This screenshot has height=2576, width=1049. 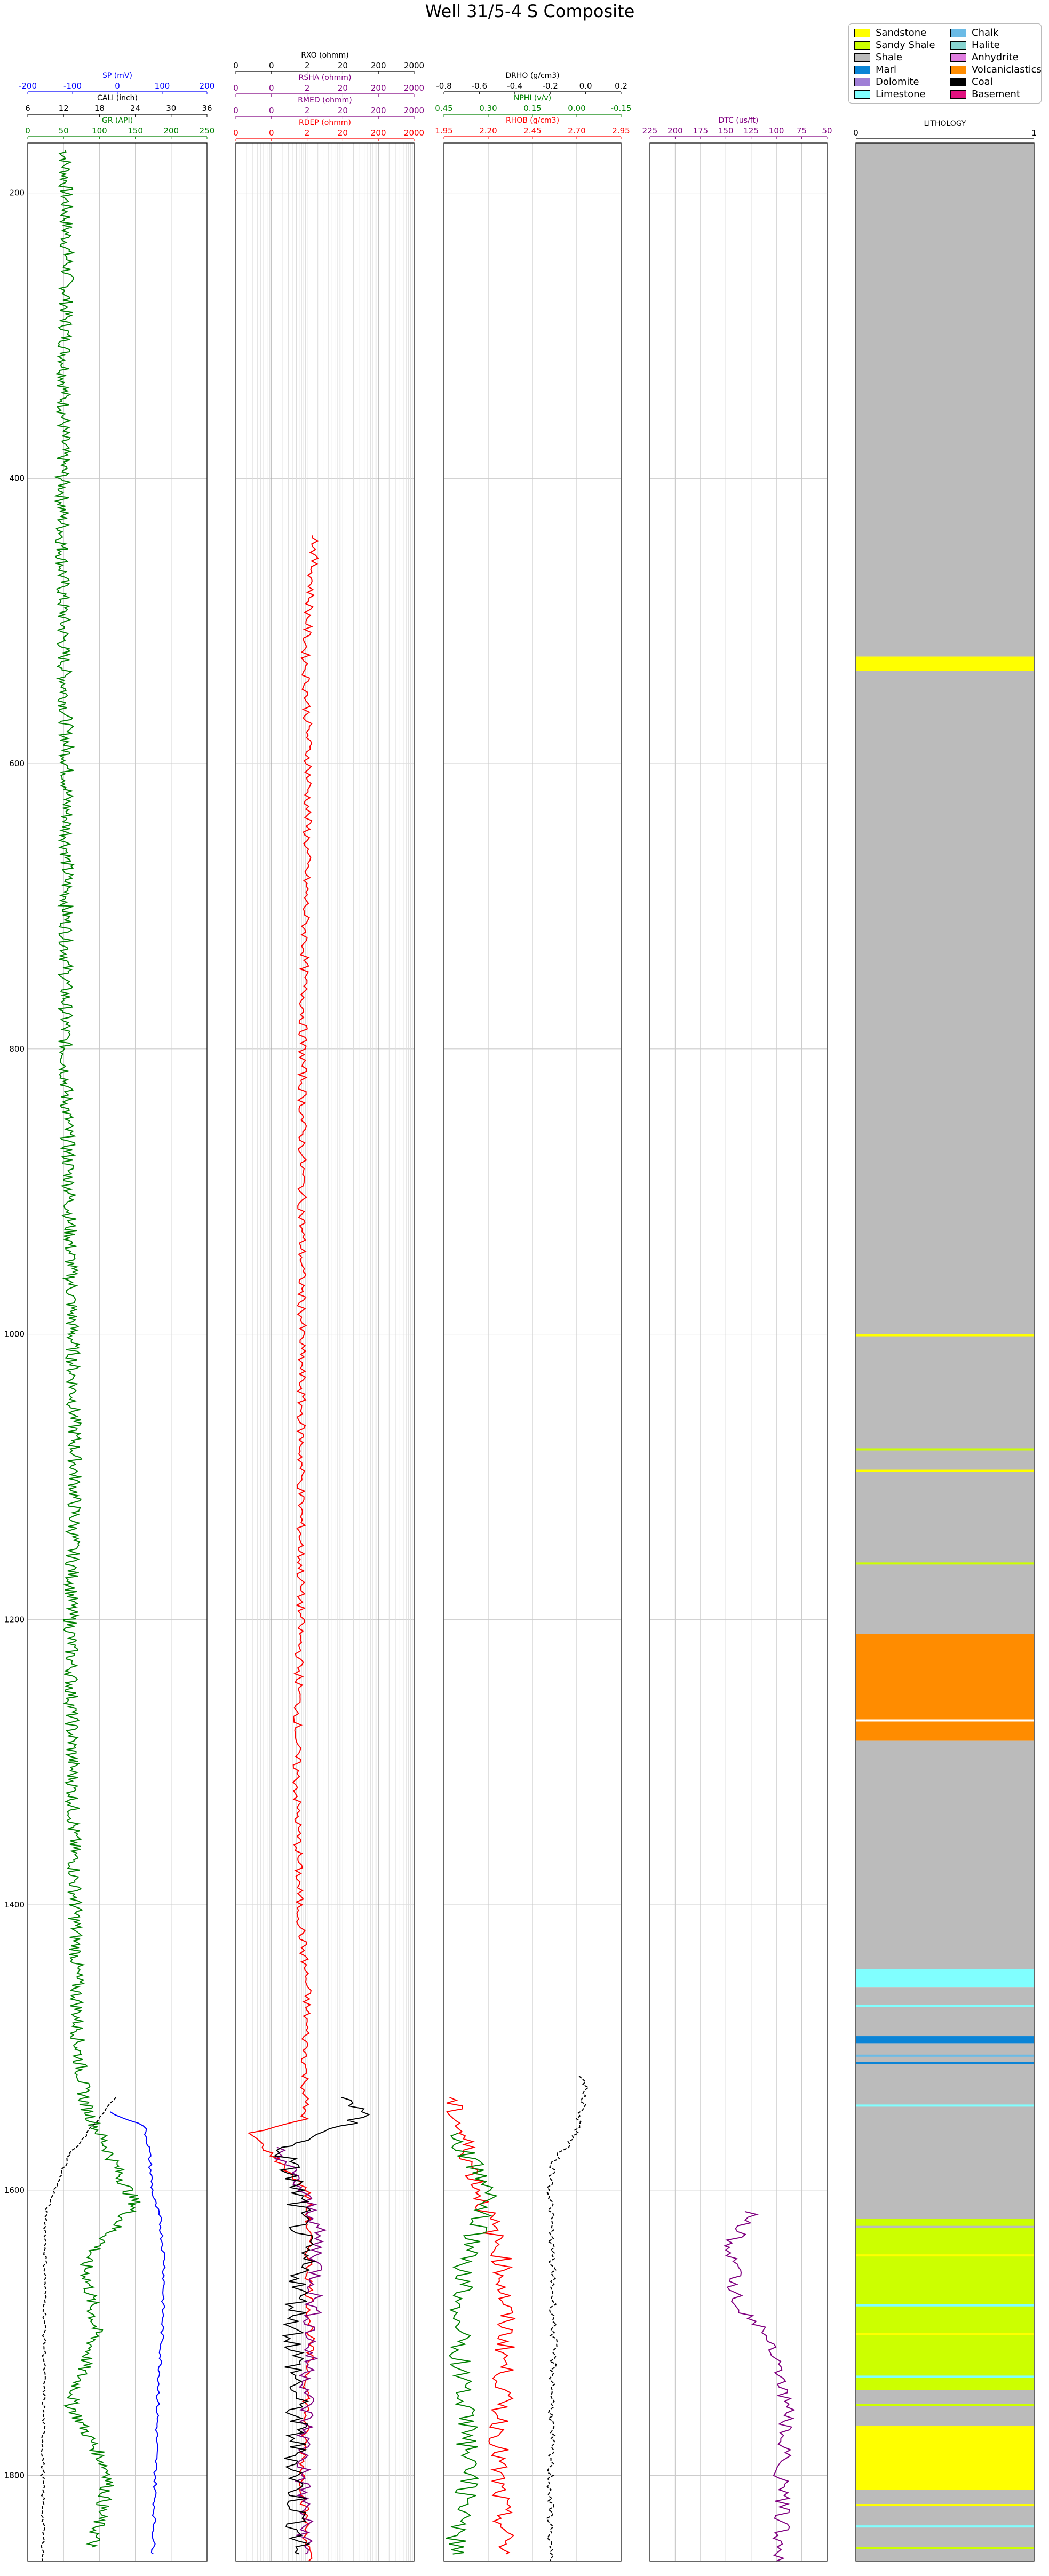 What do you see at coordinates (514, 86) in the screenshot?
I see `header-tick-label: -0.4` at bounding box center [514, 86].